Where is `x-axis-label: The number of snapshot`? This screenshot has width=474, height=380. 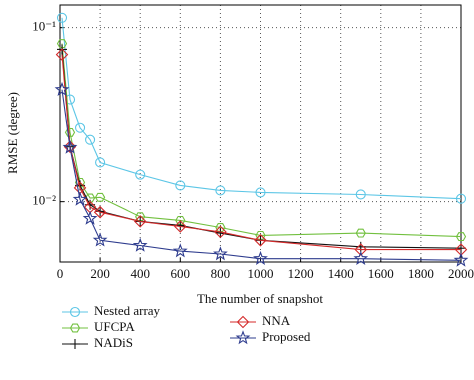 x-axis-label: The number of snapshot is located at coordinates (260, 298).